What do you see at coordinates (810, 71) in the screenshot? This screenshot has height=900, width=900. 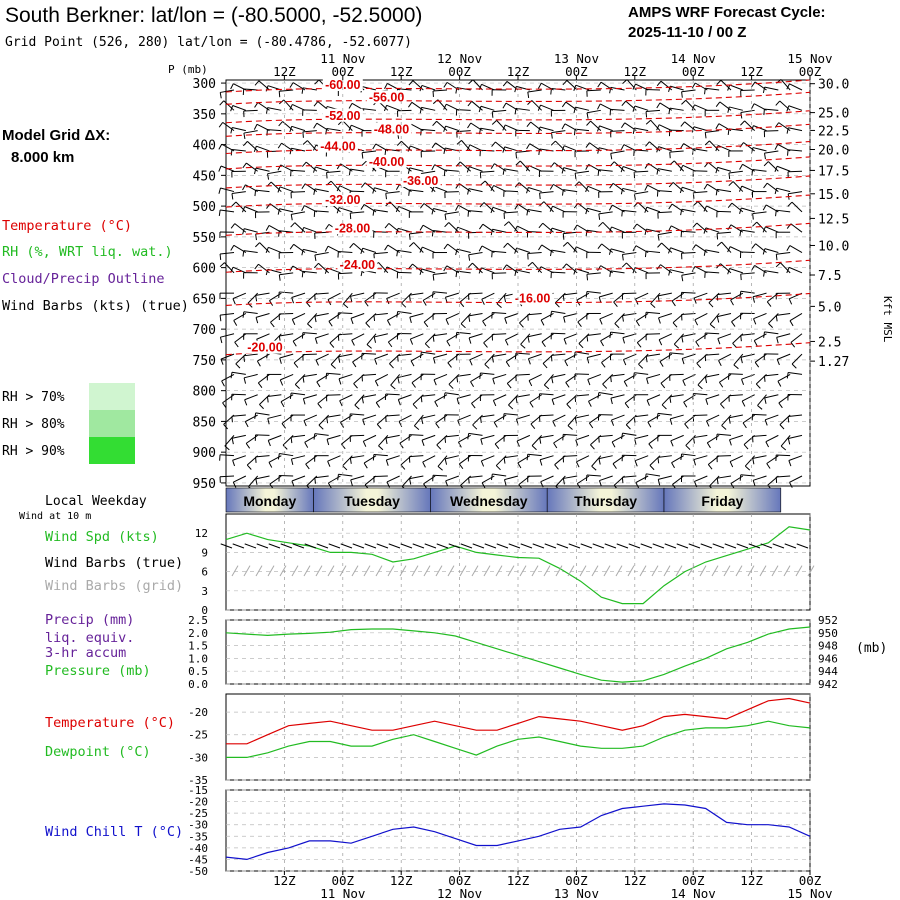 I see `time-tick-label-top: 00Z` at bounding box center [810, 71].